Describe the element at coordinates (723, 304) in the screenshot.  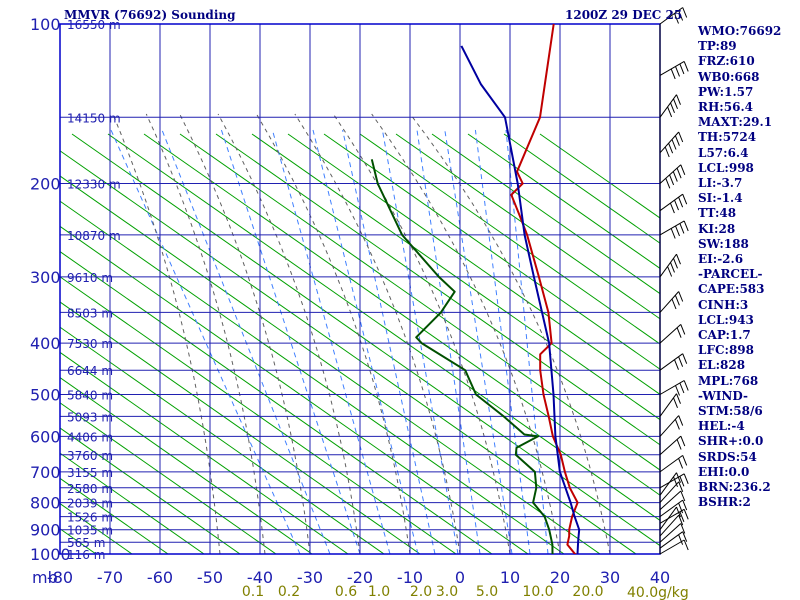
I see `index-item: CINH:3` at that location.